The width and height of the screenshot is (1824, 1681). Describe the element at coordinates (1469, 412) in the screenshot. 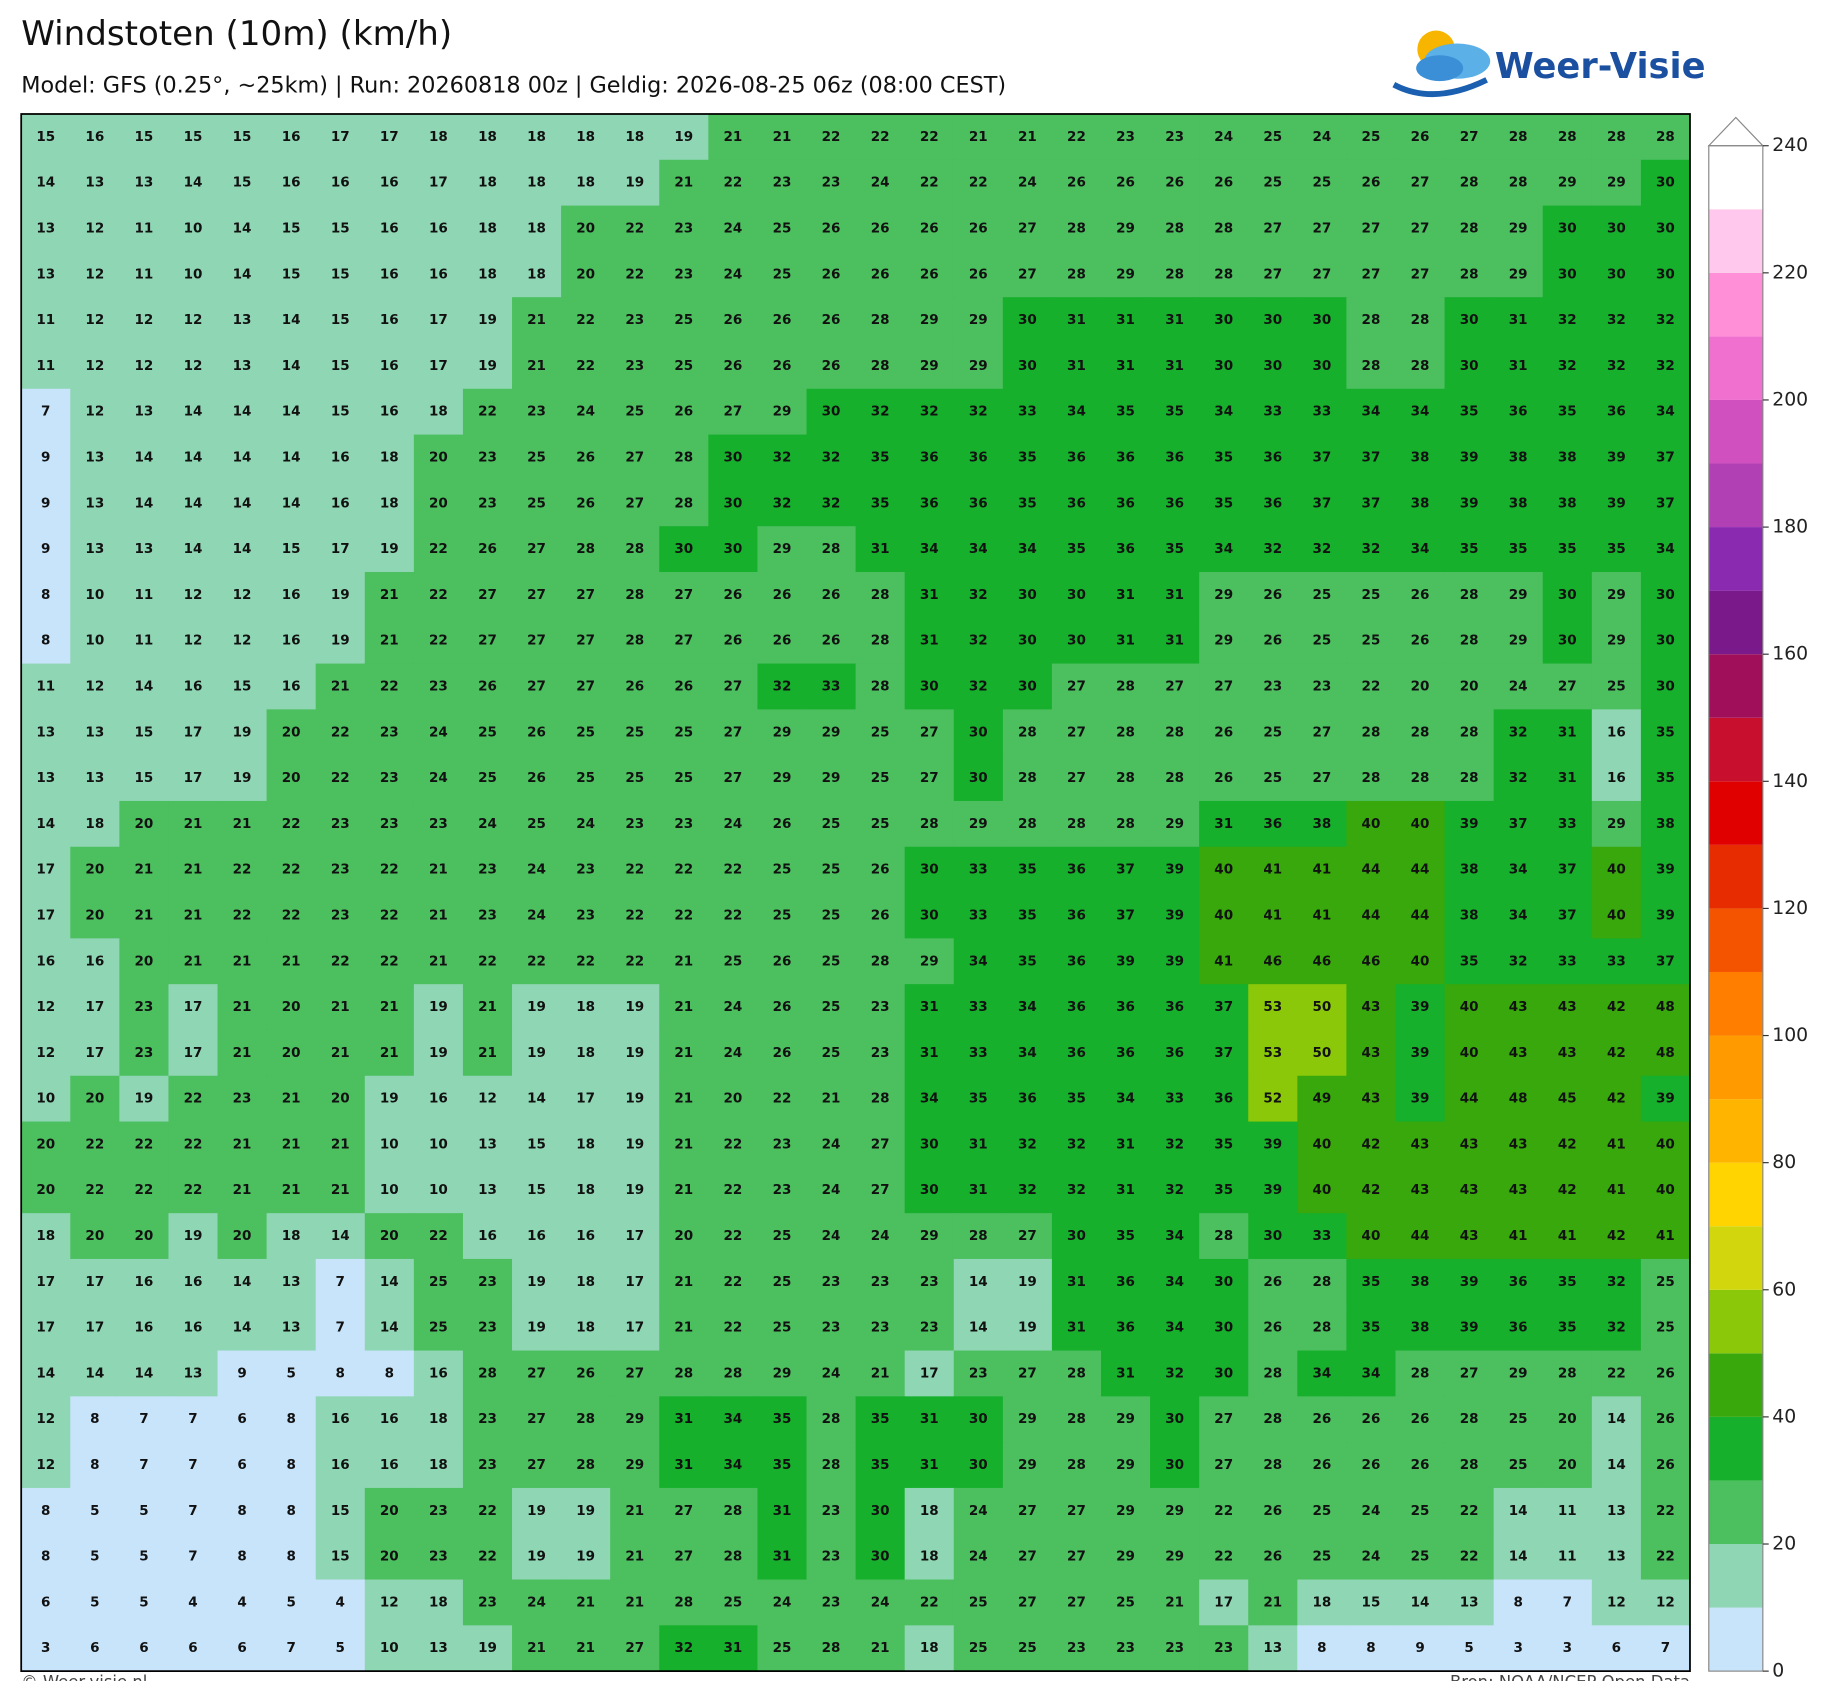

I see `wind-value: 35` at that location.